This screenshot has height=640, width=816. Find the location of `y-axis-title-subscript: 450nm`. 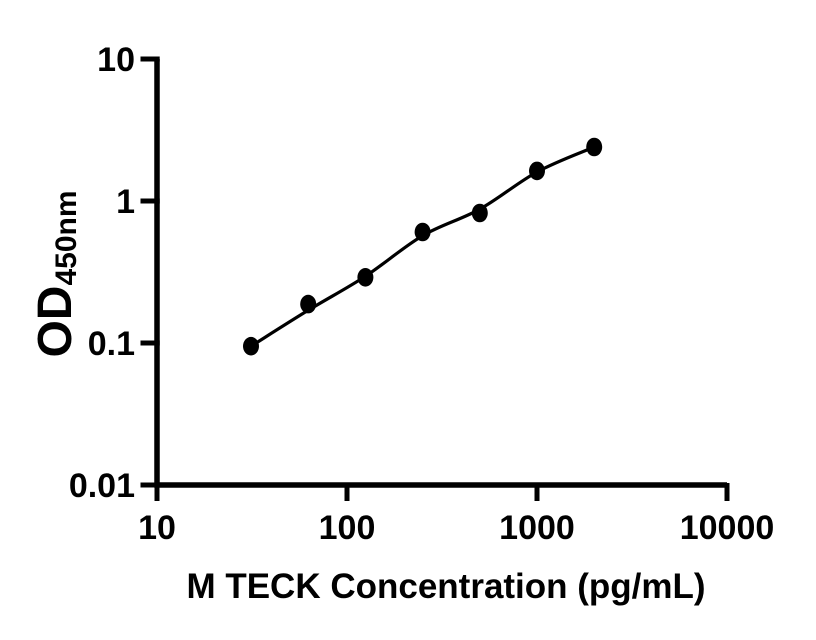

y-axis-title-subscript: 450nm is located at coordinates (66, 237).